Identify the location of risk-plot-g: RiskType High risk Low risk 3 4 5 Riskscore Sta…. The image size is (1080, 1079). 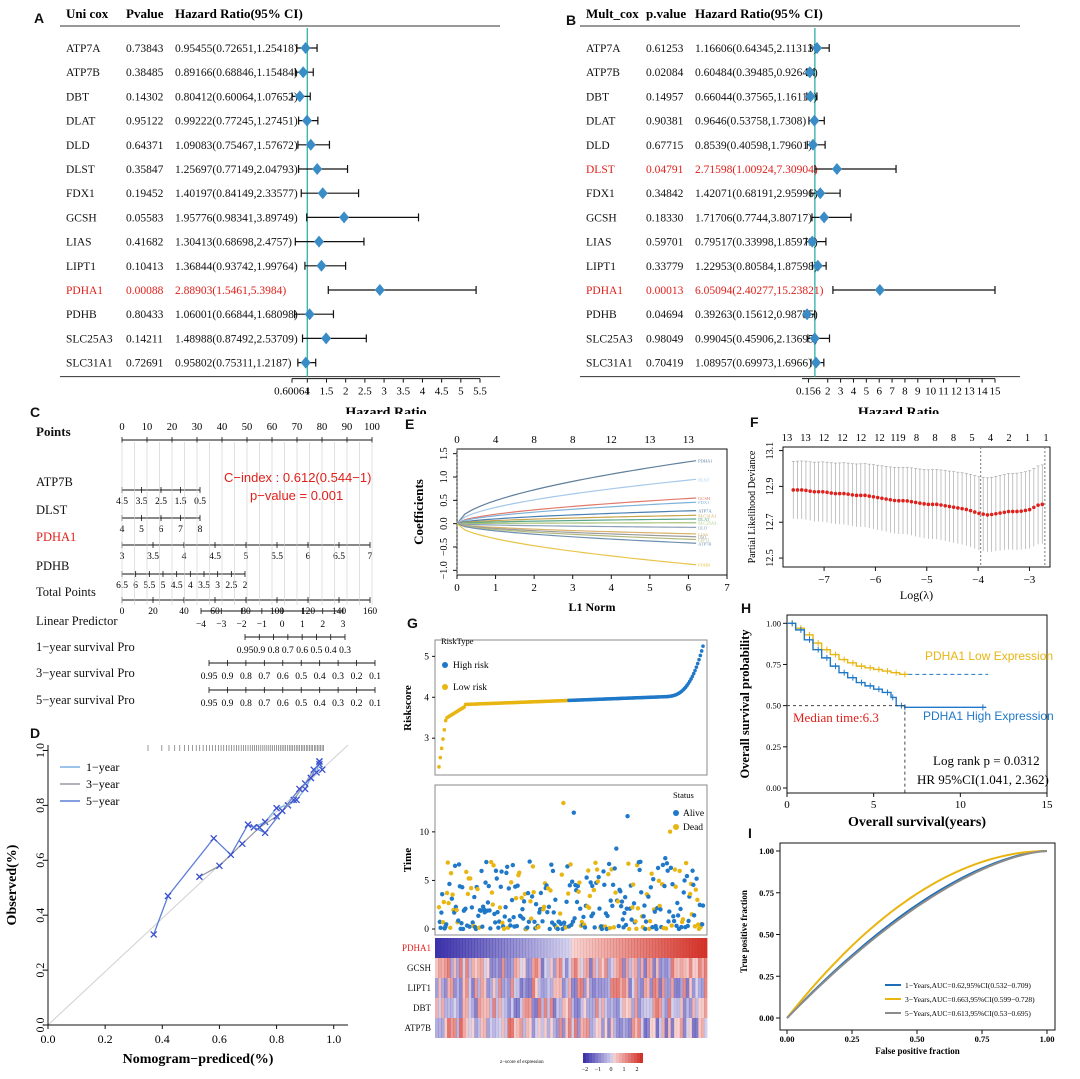
(555, 854).